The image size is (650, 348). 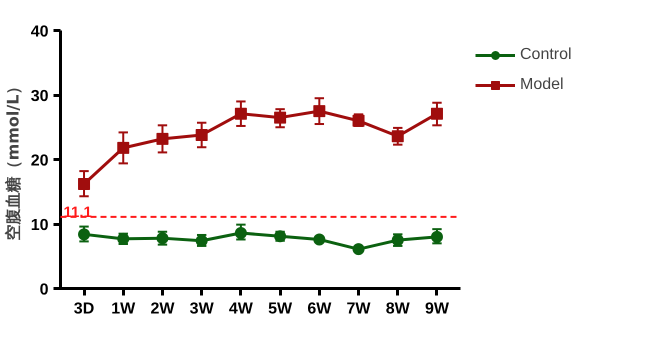 I want to click on x-tick-label: 4W, so click(x=241, y=309).